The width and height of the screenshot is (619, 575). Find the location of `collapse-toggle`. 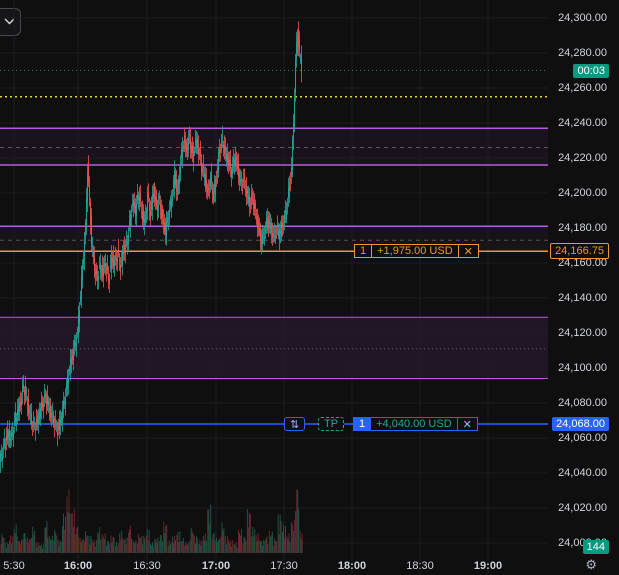

collapse-toggle is located at coordinates (10, 22).